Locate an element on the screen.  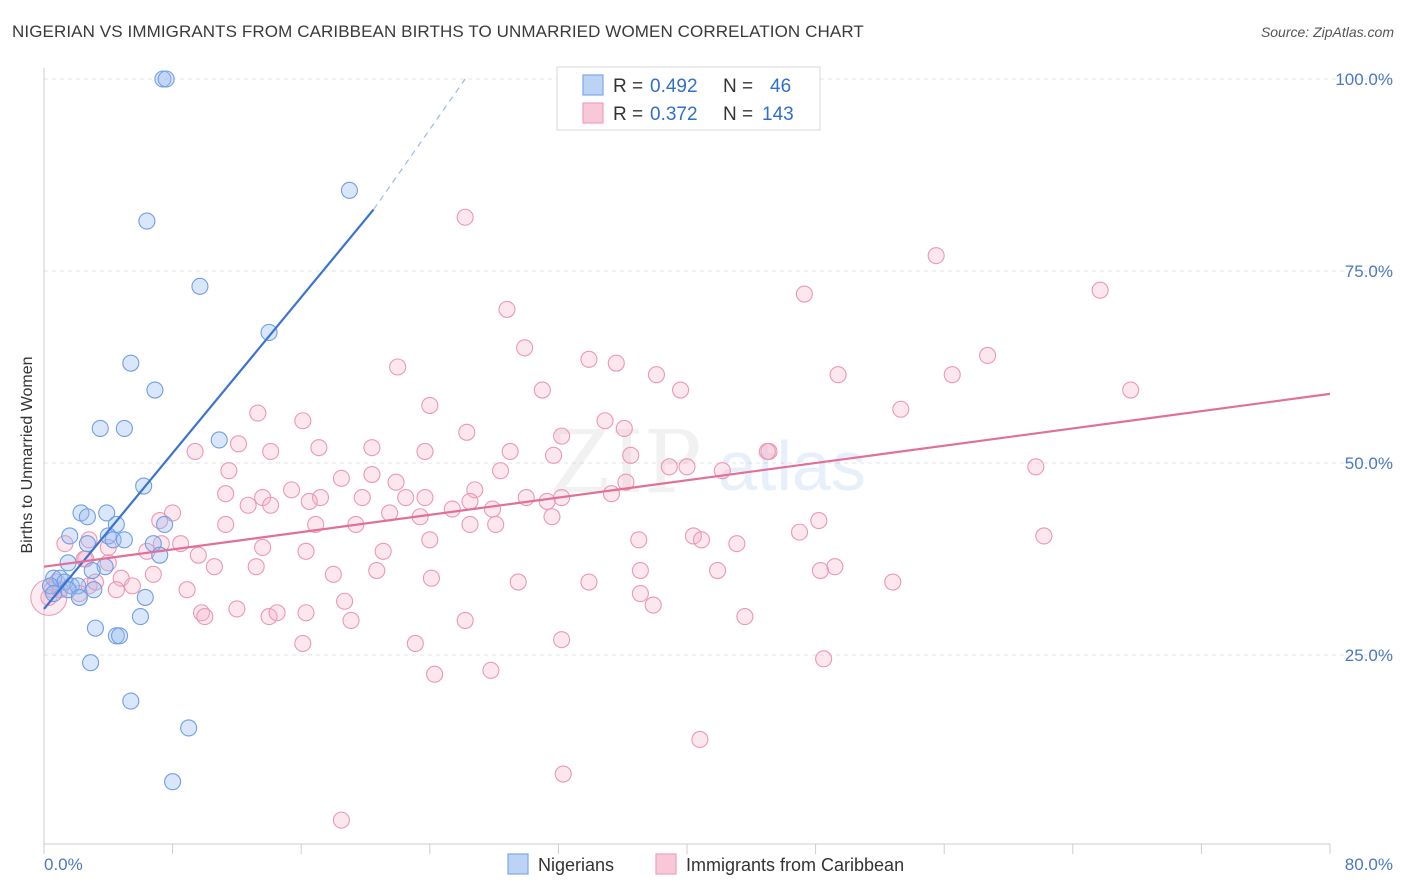
x-tick-labels: 0.0% 80.0% is located at coordinates (718, 864).